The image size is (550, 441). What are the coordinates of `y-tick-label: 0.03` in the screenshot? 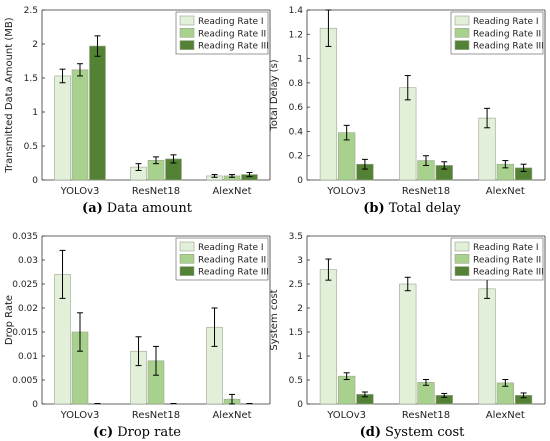 It's located at (28, 261).